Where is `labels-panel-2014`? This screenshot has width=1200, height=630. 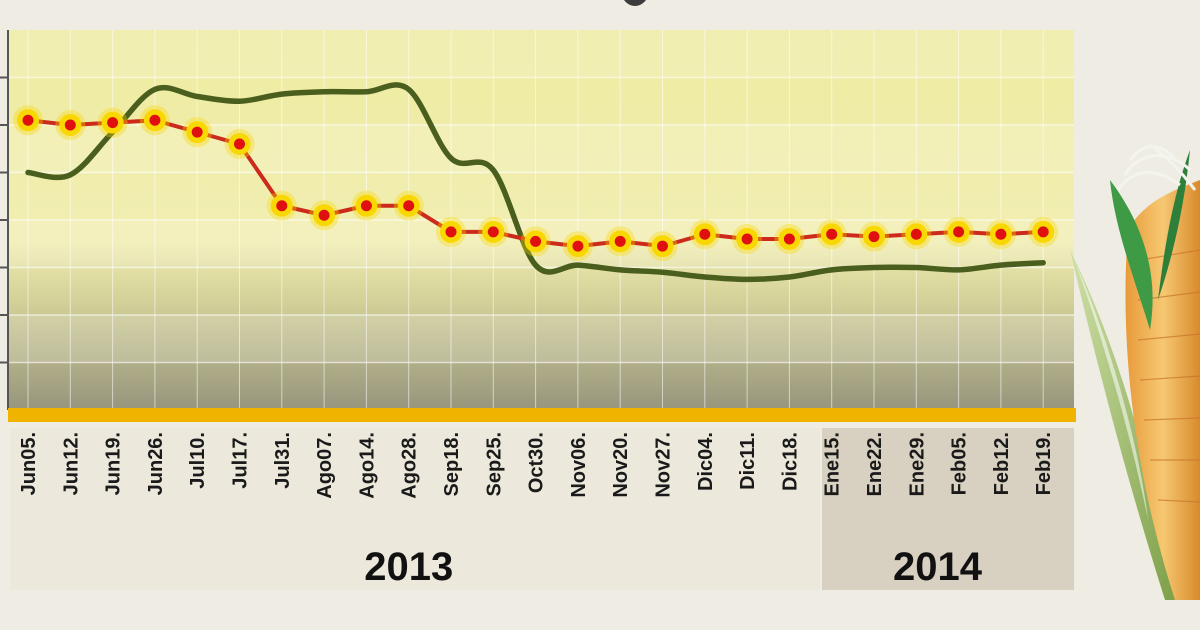 labels-panel-2014 is located at coordinates (948, 509).